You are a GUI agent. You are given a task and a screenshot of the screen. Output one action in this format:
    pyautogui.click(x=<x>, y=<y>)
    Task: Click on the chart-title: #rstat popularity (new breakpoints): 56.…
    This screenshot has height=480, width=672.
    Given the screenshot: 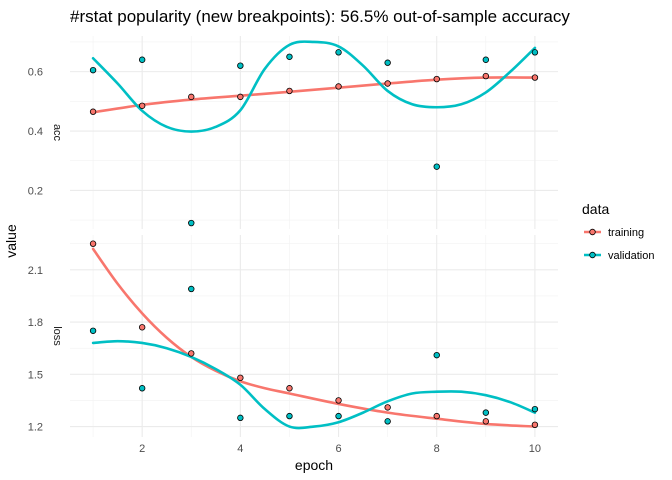 What is the action you would take?
    pyautogui.click(x=320, y=16)
    